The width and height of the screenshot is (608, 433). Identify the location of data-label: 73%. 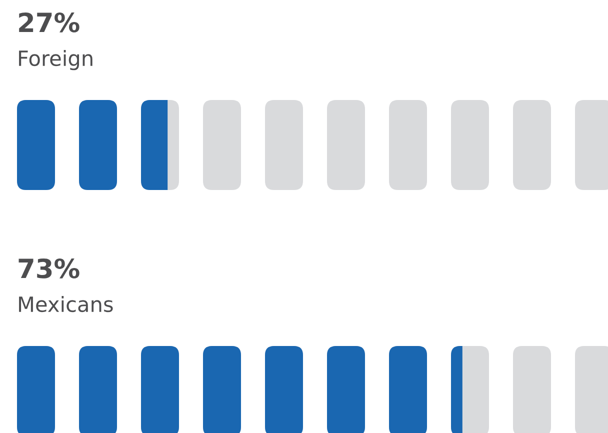
(49, 268).